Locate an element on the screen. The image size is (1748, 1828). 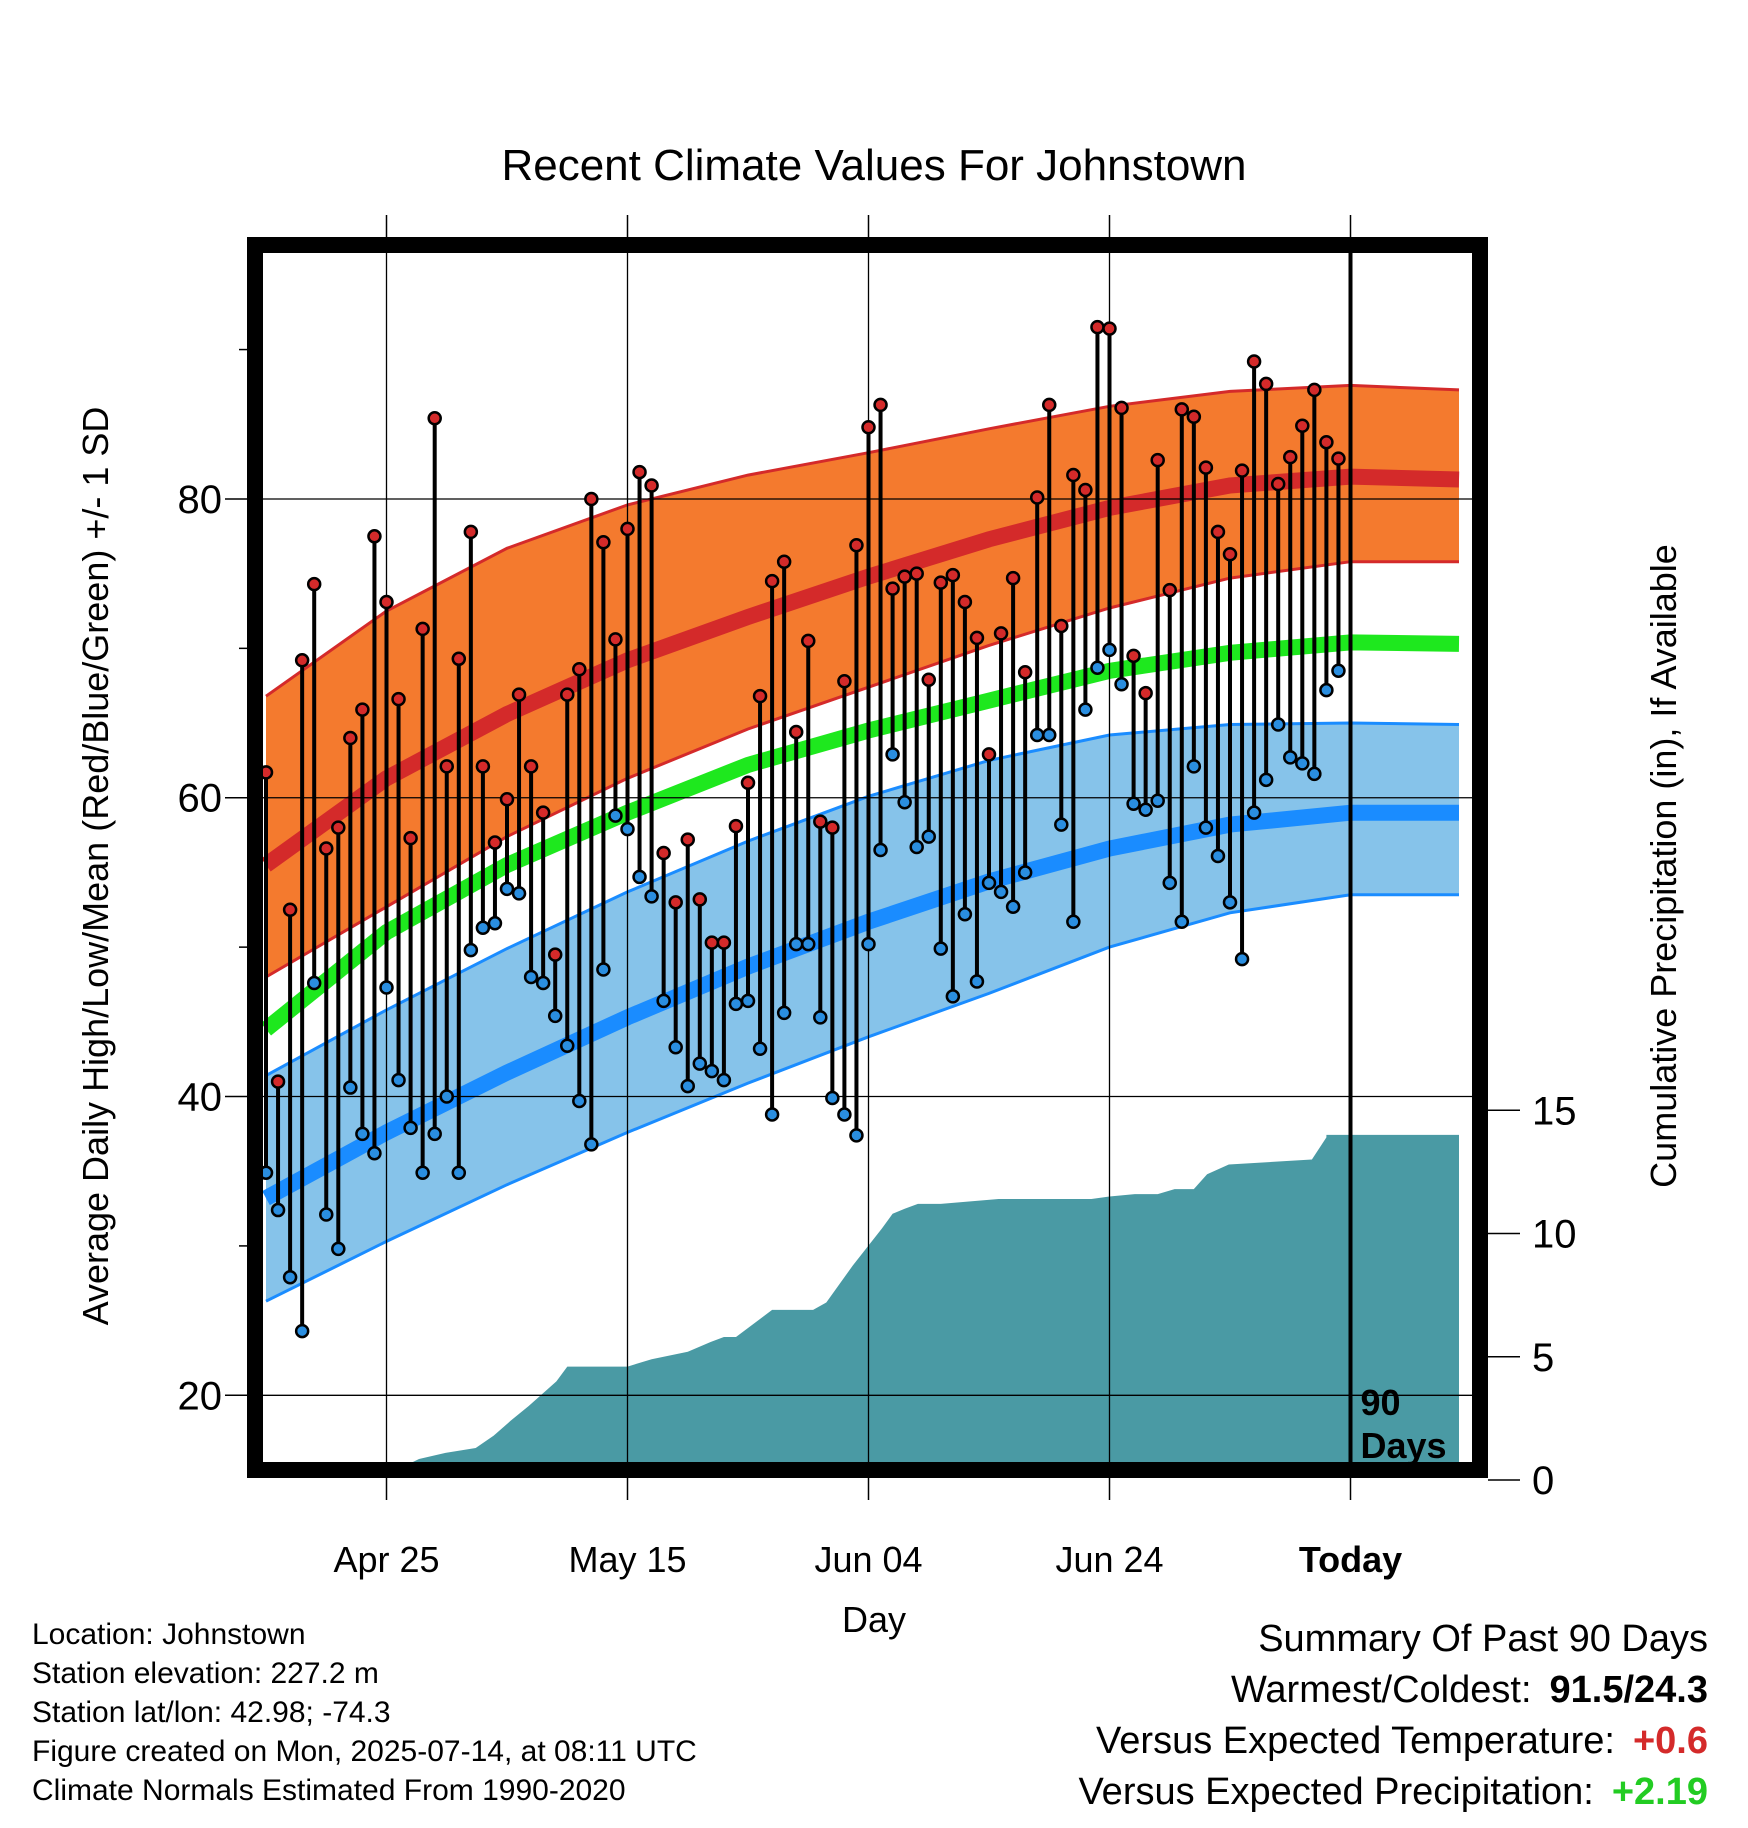
latlon-text: Station lat/lon: 42.98; -74.3 is located at coordinates (211, 1712).